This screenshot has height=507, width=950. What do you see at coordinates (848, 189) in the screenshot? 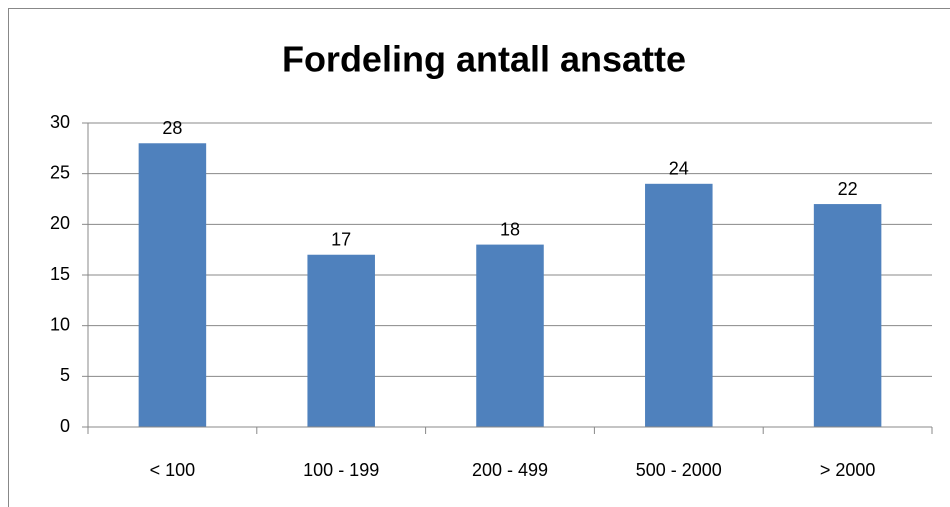
I see `data-label: 22` at bounding box center [848, 189].